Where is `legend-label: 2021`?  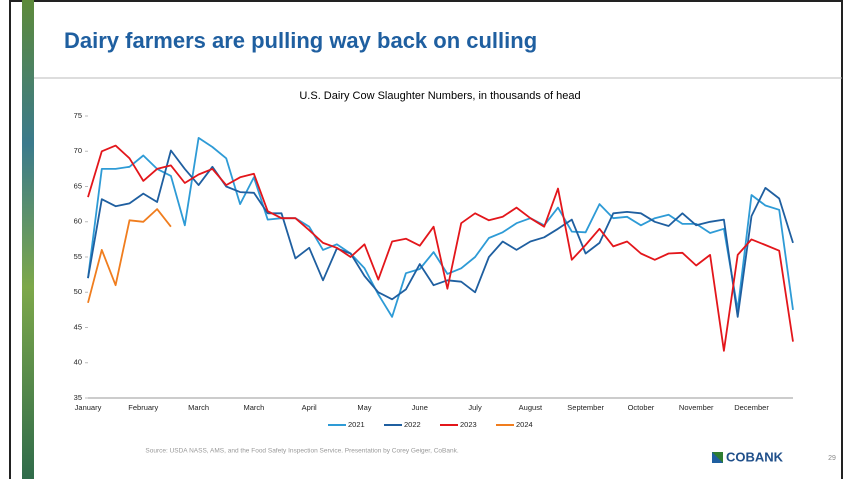
legend-label: 2021 is located at coordinates (356, 424).